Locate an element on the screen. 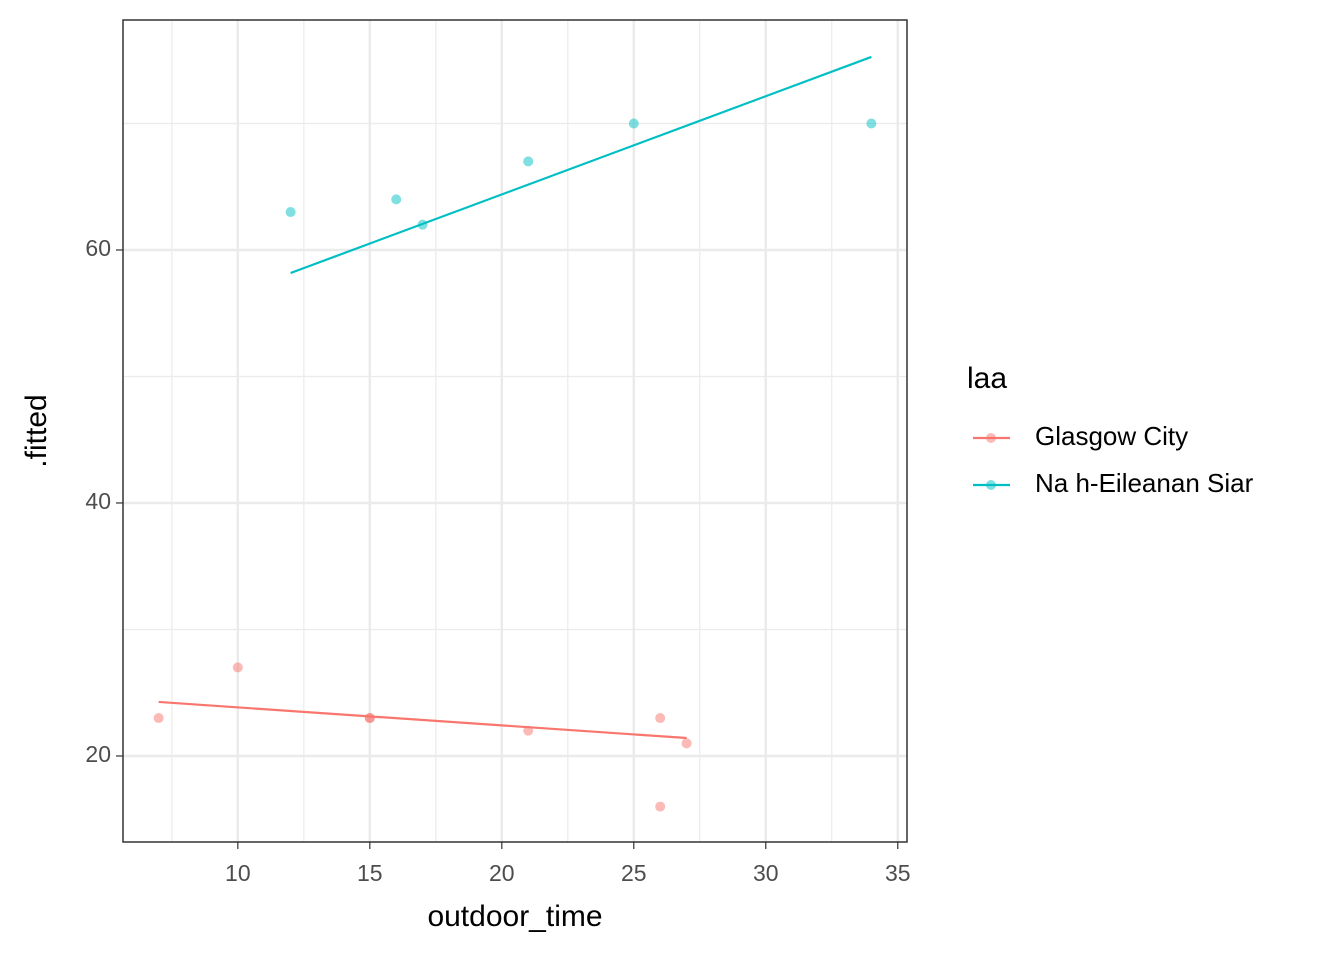 The width and height of the screenshot is (1344, 965). x-tick-label: 25 is located at coordinates (634, 873).